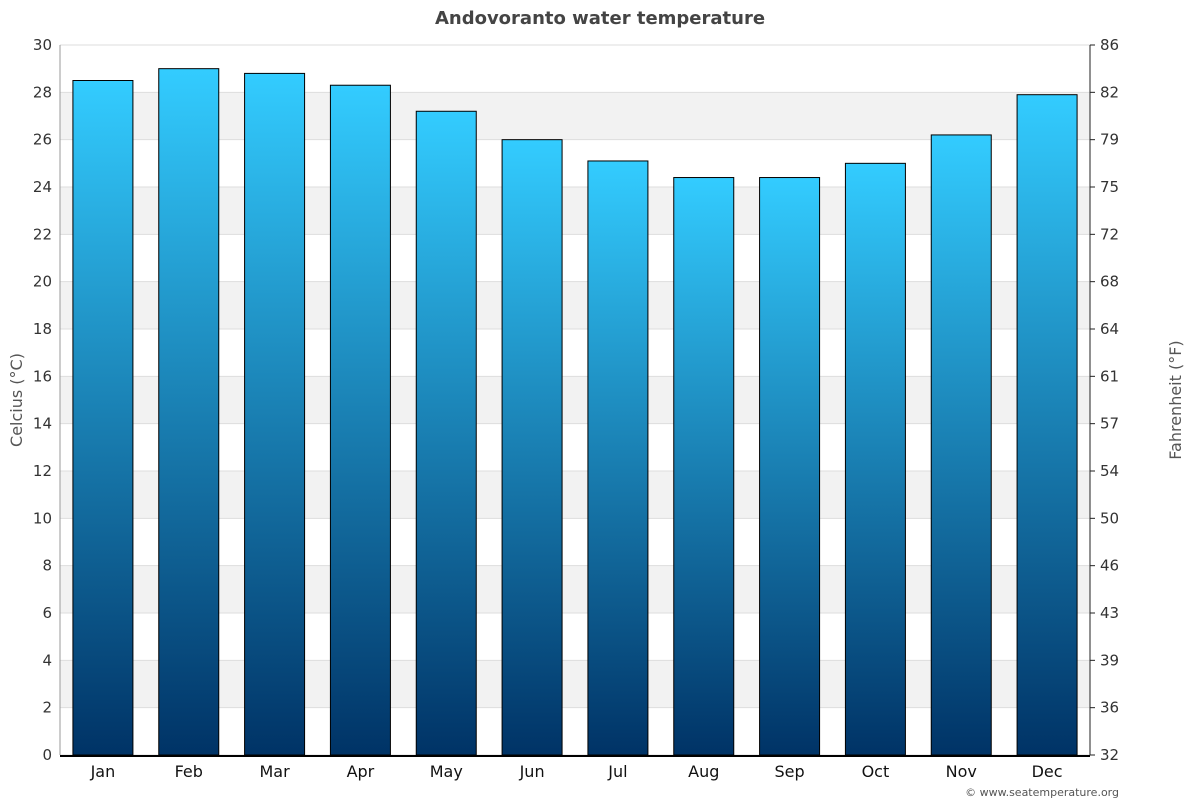  I want to click on y2-tick-label: 39, so click(1109, 660).